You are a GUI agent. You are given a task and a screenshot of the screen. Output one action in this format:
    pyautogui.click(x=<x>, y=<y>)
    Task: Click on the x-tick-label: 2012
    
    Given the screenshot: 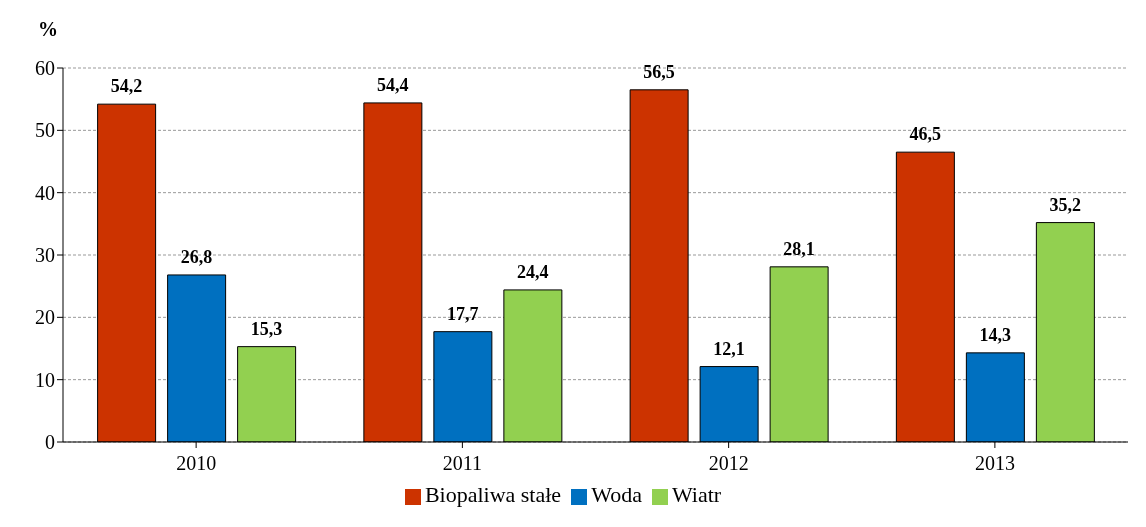 What is the action you would take?
    pyautogui.click(x=728, y=463)
    